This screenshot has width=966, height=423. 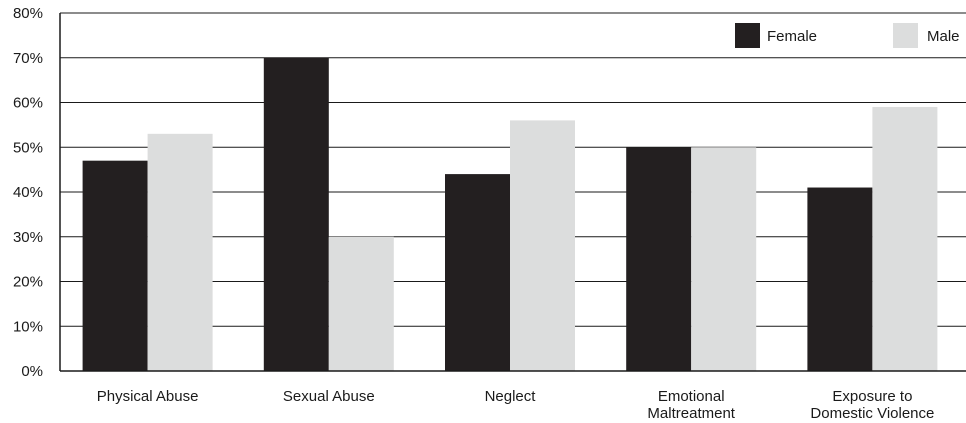 What do you see at coordinates (905, 35) in the screenshot?
I see `legend-swatch-male` at bounding box center [905, 35].